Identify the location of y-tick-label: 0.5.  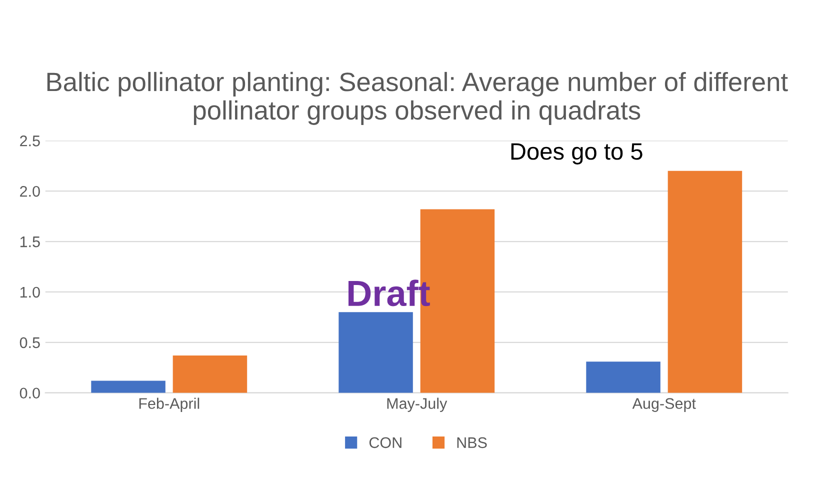
(30, 342).